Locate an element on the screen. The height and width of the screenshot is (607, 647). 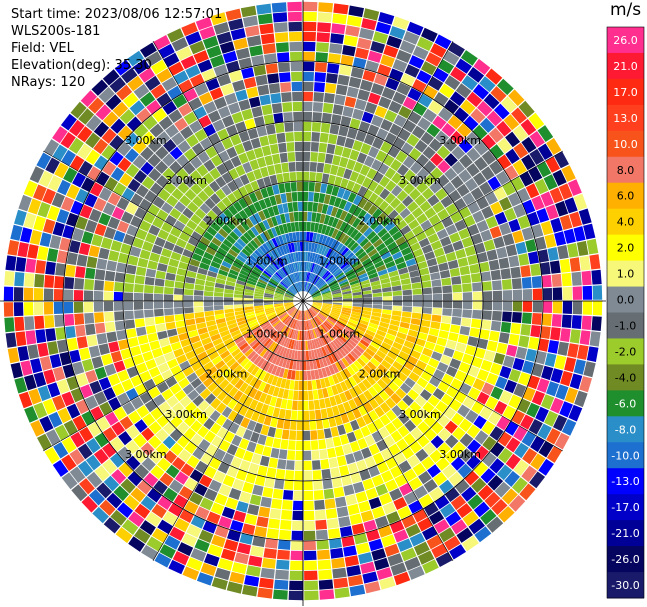
azimuth-line is located at coordinates (378, 430).